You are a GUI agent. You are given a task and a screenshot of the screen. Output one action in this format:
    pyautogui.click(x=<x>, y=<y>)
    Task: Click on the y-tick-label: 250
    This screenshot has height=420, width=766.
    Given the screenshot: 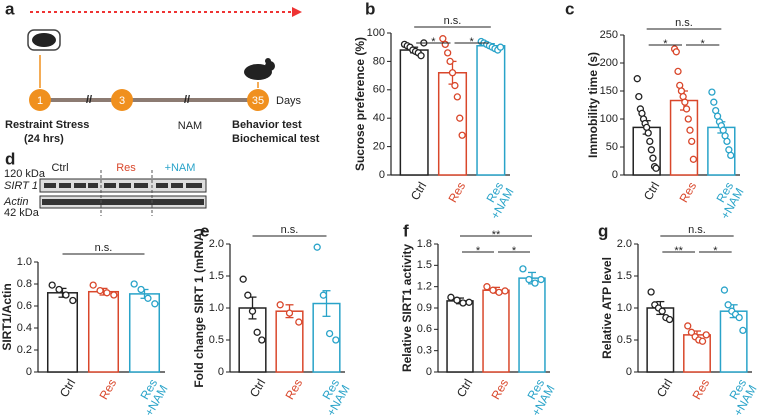 What is the action you would take?
    pyautogui.click(x=609, y=35)
    